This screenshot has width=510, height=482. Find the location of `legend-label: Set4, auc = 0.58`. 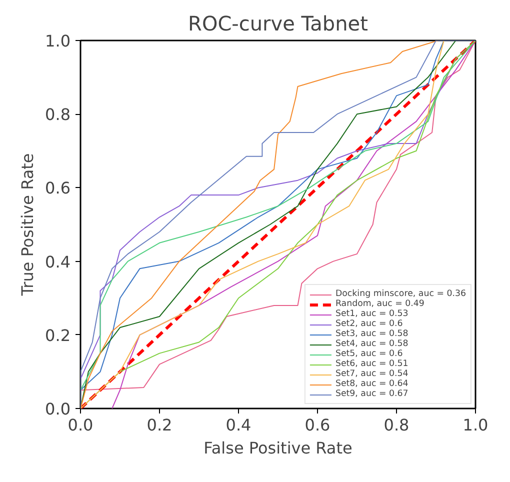

legend-label: Set4, auc = 0.58 is located at coordinates (371, 344).